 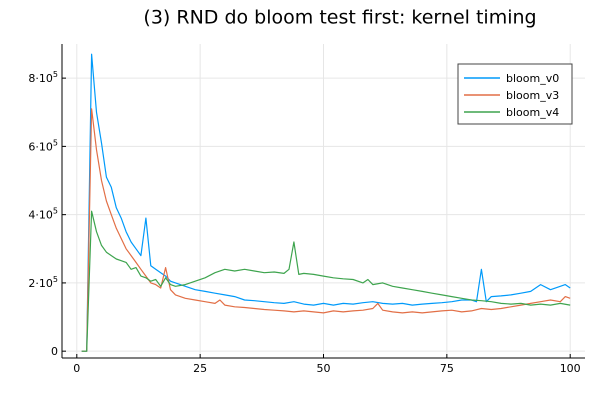 I want to click on y-tick-label: 0, so click(x=54, y=351).